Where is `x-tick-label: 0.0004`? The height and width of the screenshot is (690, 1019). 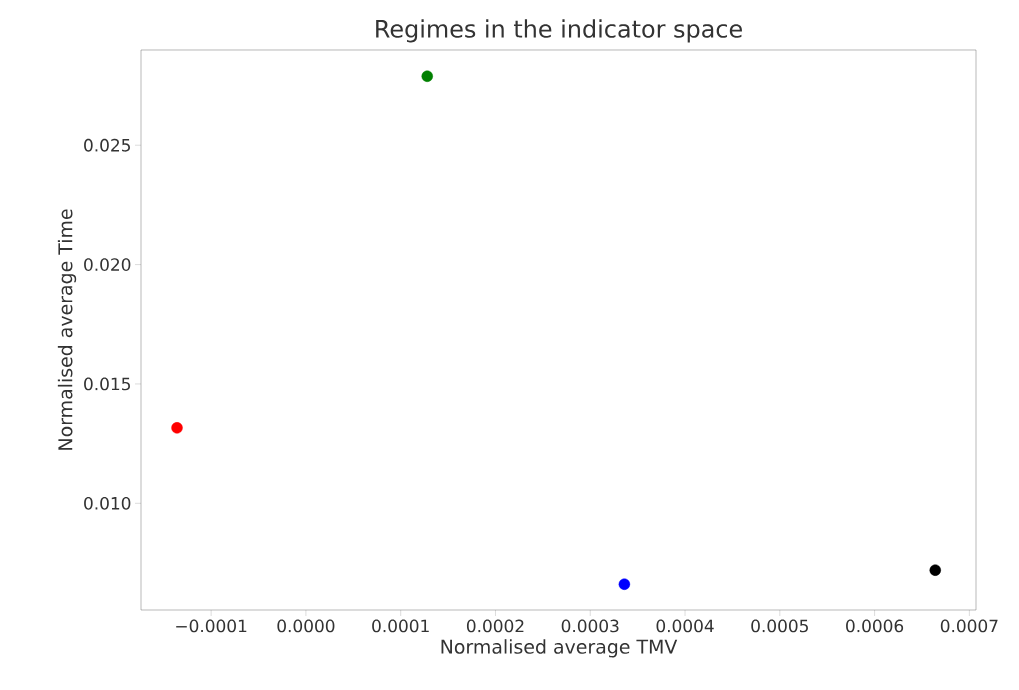 x-tick-label: 0.0004 is located at coordinates (685, 626).